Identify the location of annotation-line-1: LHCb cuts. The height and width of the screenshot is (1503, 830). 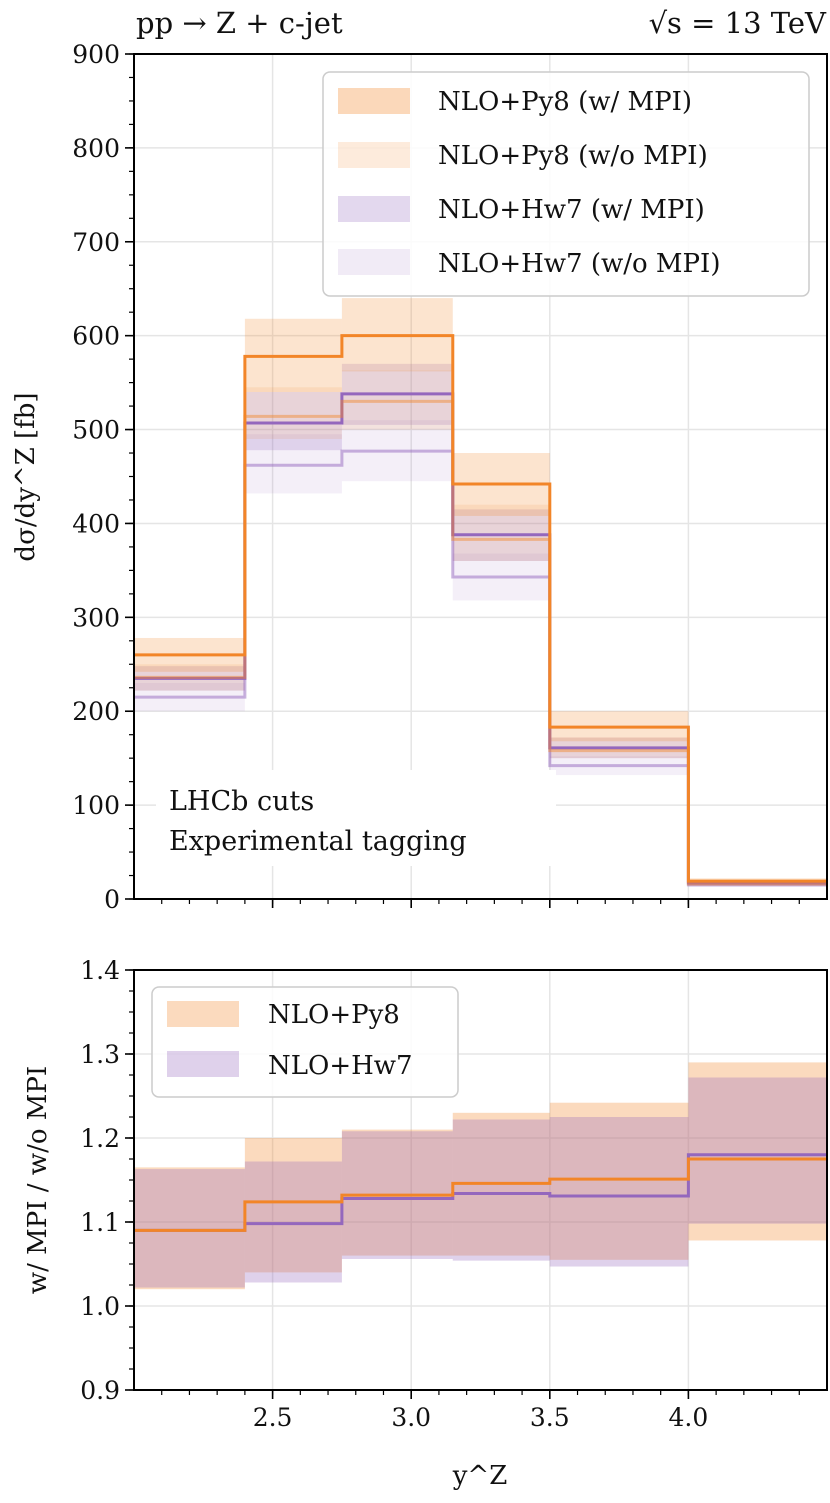
(241, 801).